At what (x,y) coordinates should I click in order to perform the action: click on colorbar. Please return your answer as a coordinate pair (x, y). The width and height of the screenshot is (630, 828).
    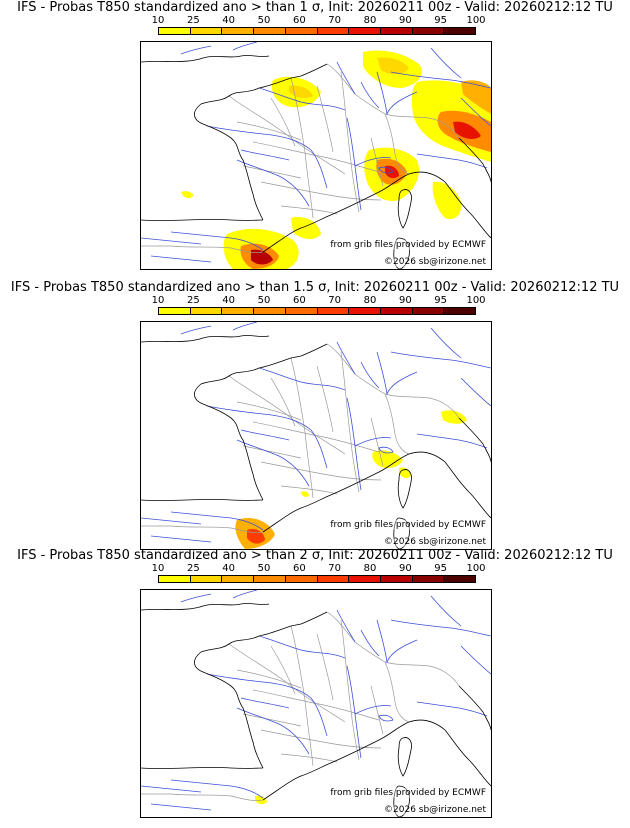
    Looking at the image, I should click on (317, 31).